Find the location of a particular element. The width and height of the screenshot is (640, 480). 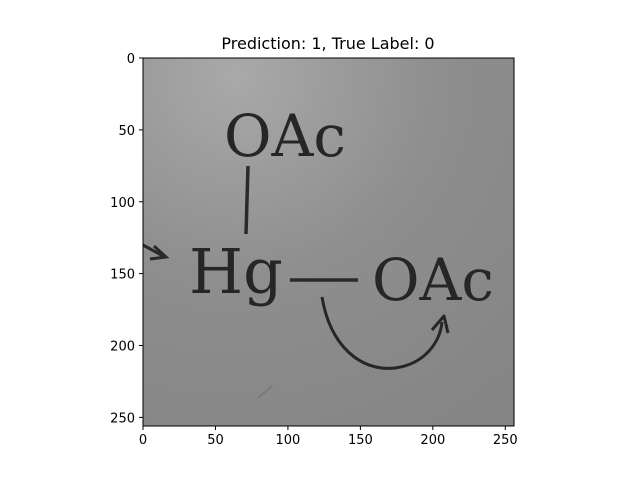

chem-label-hg: Hg is located at coordinates (236, 271).